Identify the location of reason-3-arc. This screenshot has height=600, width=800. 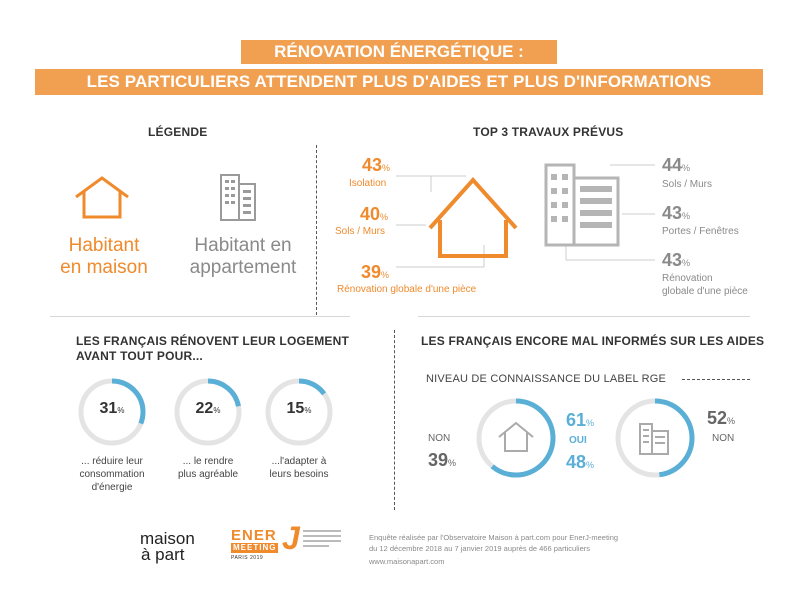
(299, 412).